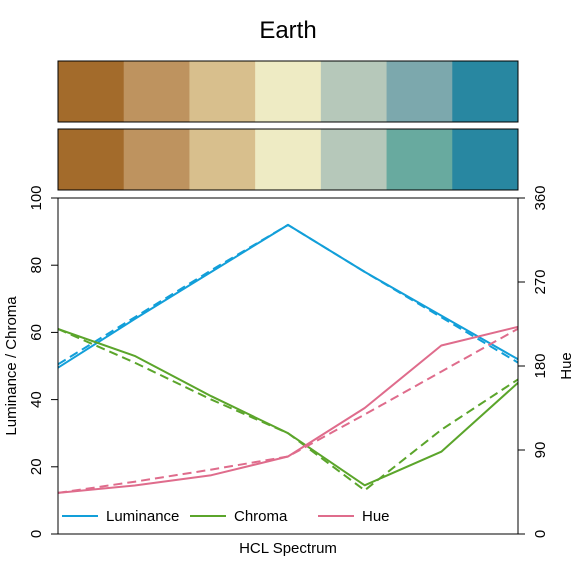 The height and width of the screenshot is (576, 576). Describe the element at coordinates (226, 516) in the screenshot. I see `legend: Luminance Chroma Hue` at that location.